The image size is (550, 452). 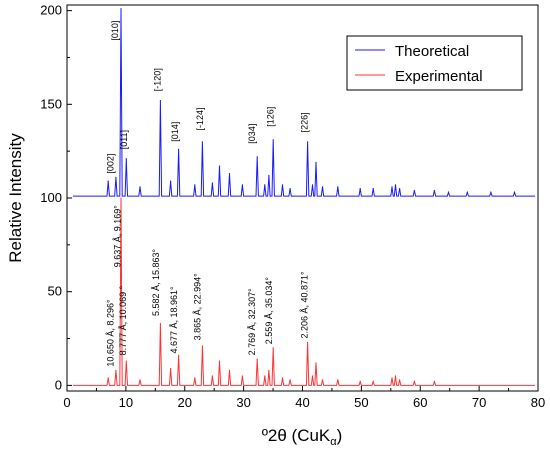 What do you see at coordinates (243, 402) in the screenshot?
I see `x-tick-label-3: 30` at bounding box center [243, 402].